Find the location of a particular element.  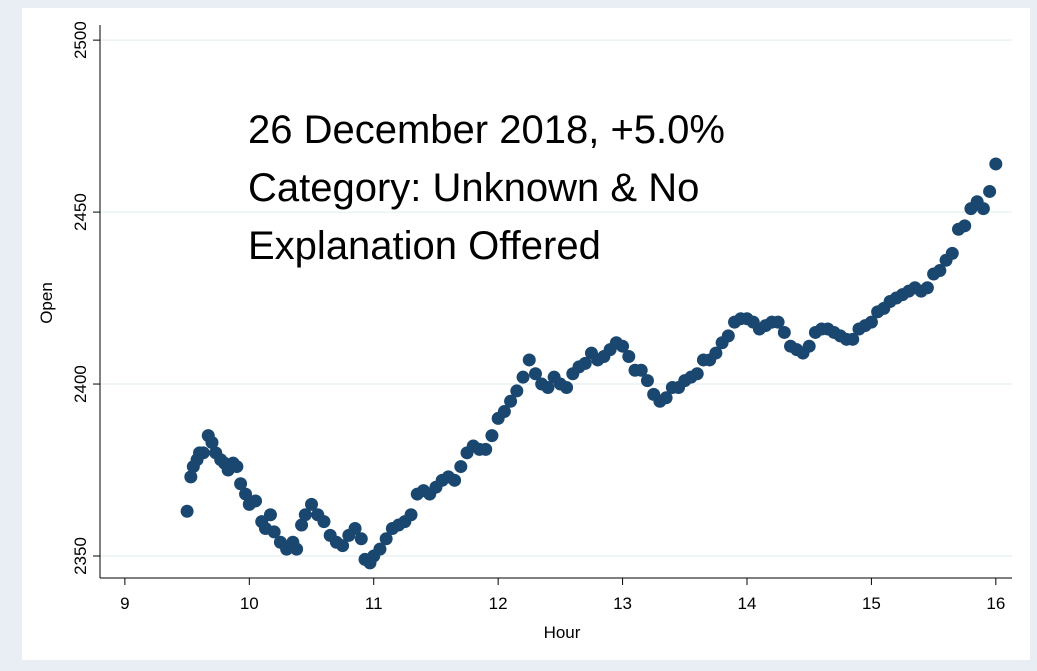

x-tick-label: 10 is located at coordinates (249, 603).